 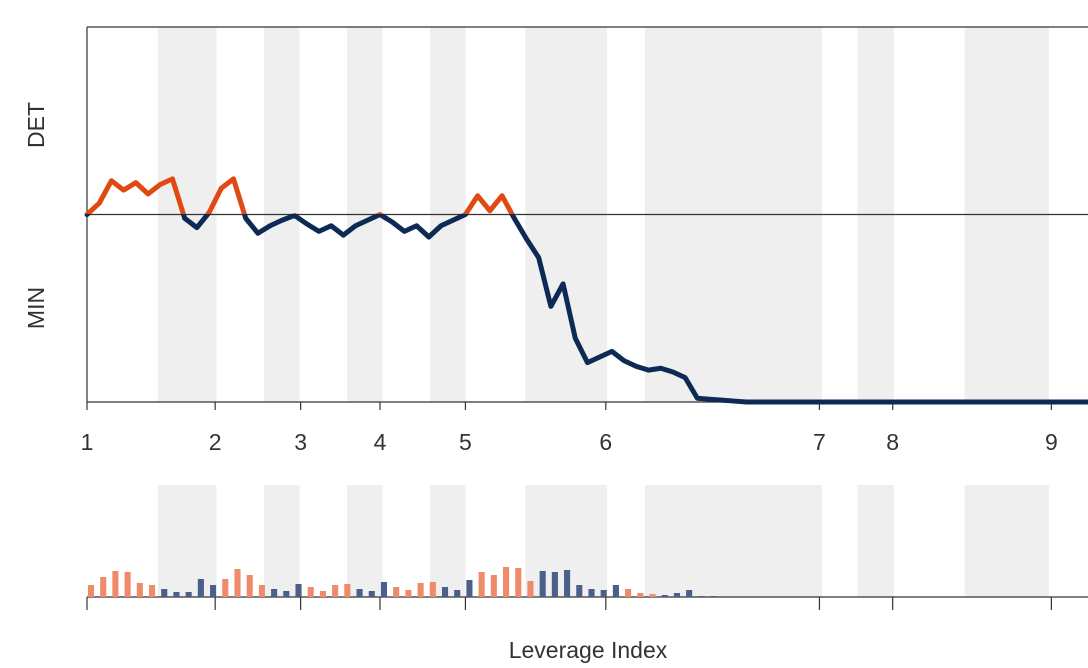 I want to click on x-tick-label: 3, so click(x=300, y=442).